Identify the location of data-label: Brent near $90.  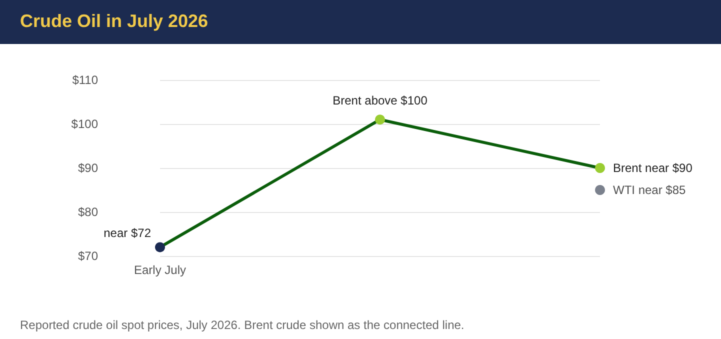
(653, 168).